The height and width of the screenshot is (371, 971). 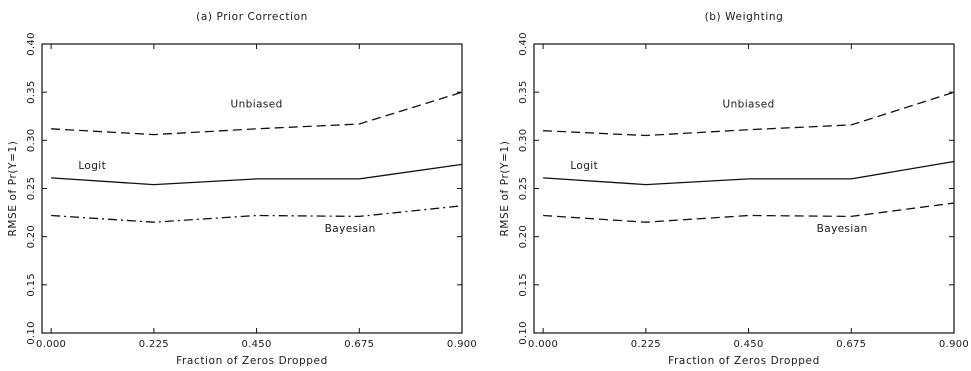 What do you see at coordinates (744, 17) in the screenshot?
I see `chart-title: (b) Weighting` at bounding box center [744, 17].